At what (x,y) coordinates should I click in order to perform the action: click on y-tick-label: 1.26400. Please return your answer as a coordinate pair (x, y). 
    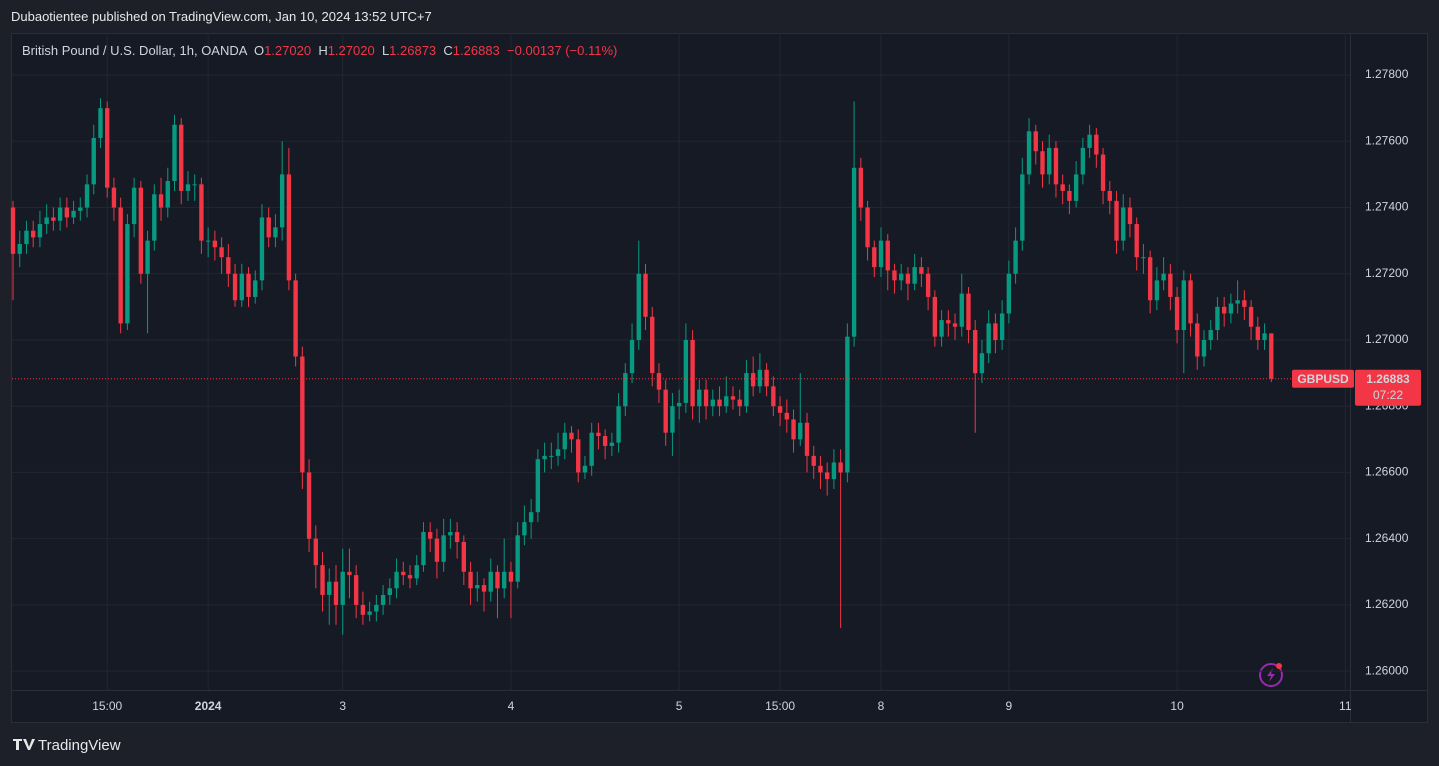
    Looking at the image, I should click on (1387, 538).